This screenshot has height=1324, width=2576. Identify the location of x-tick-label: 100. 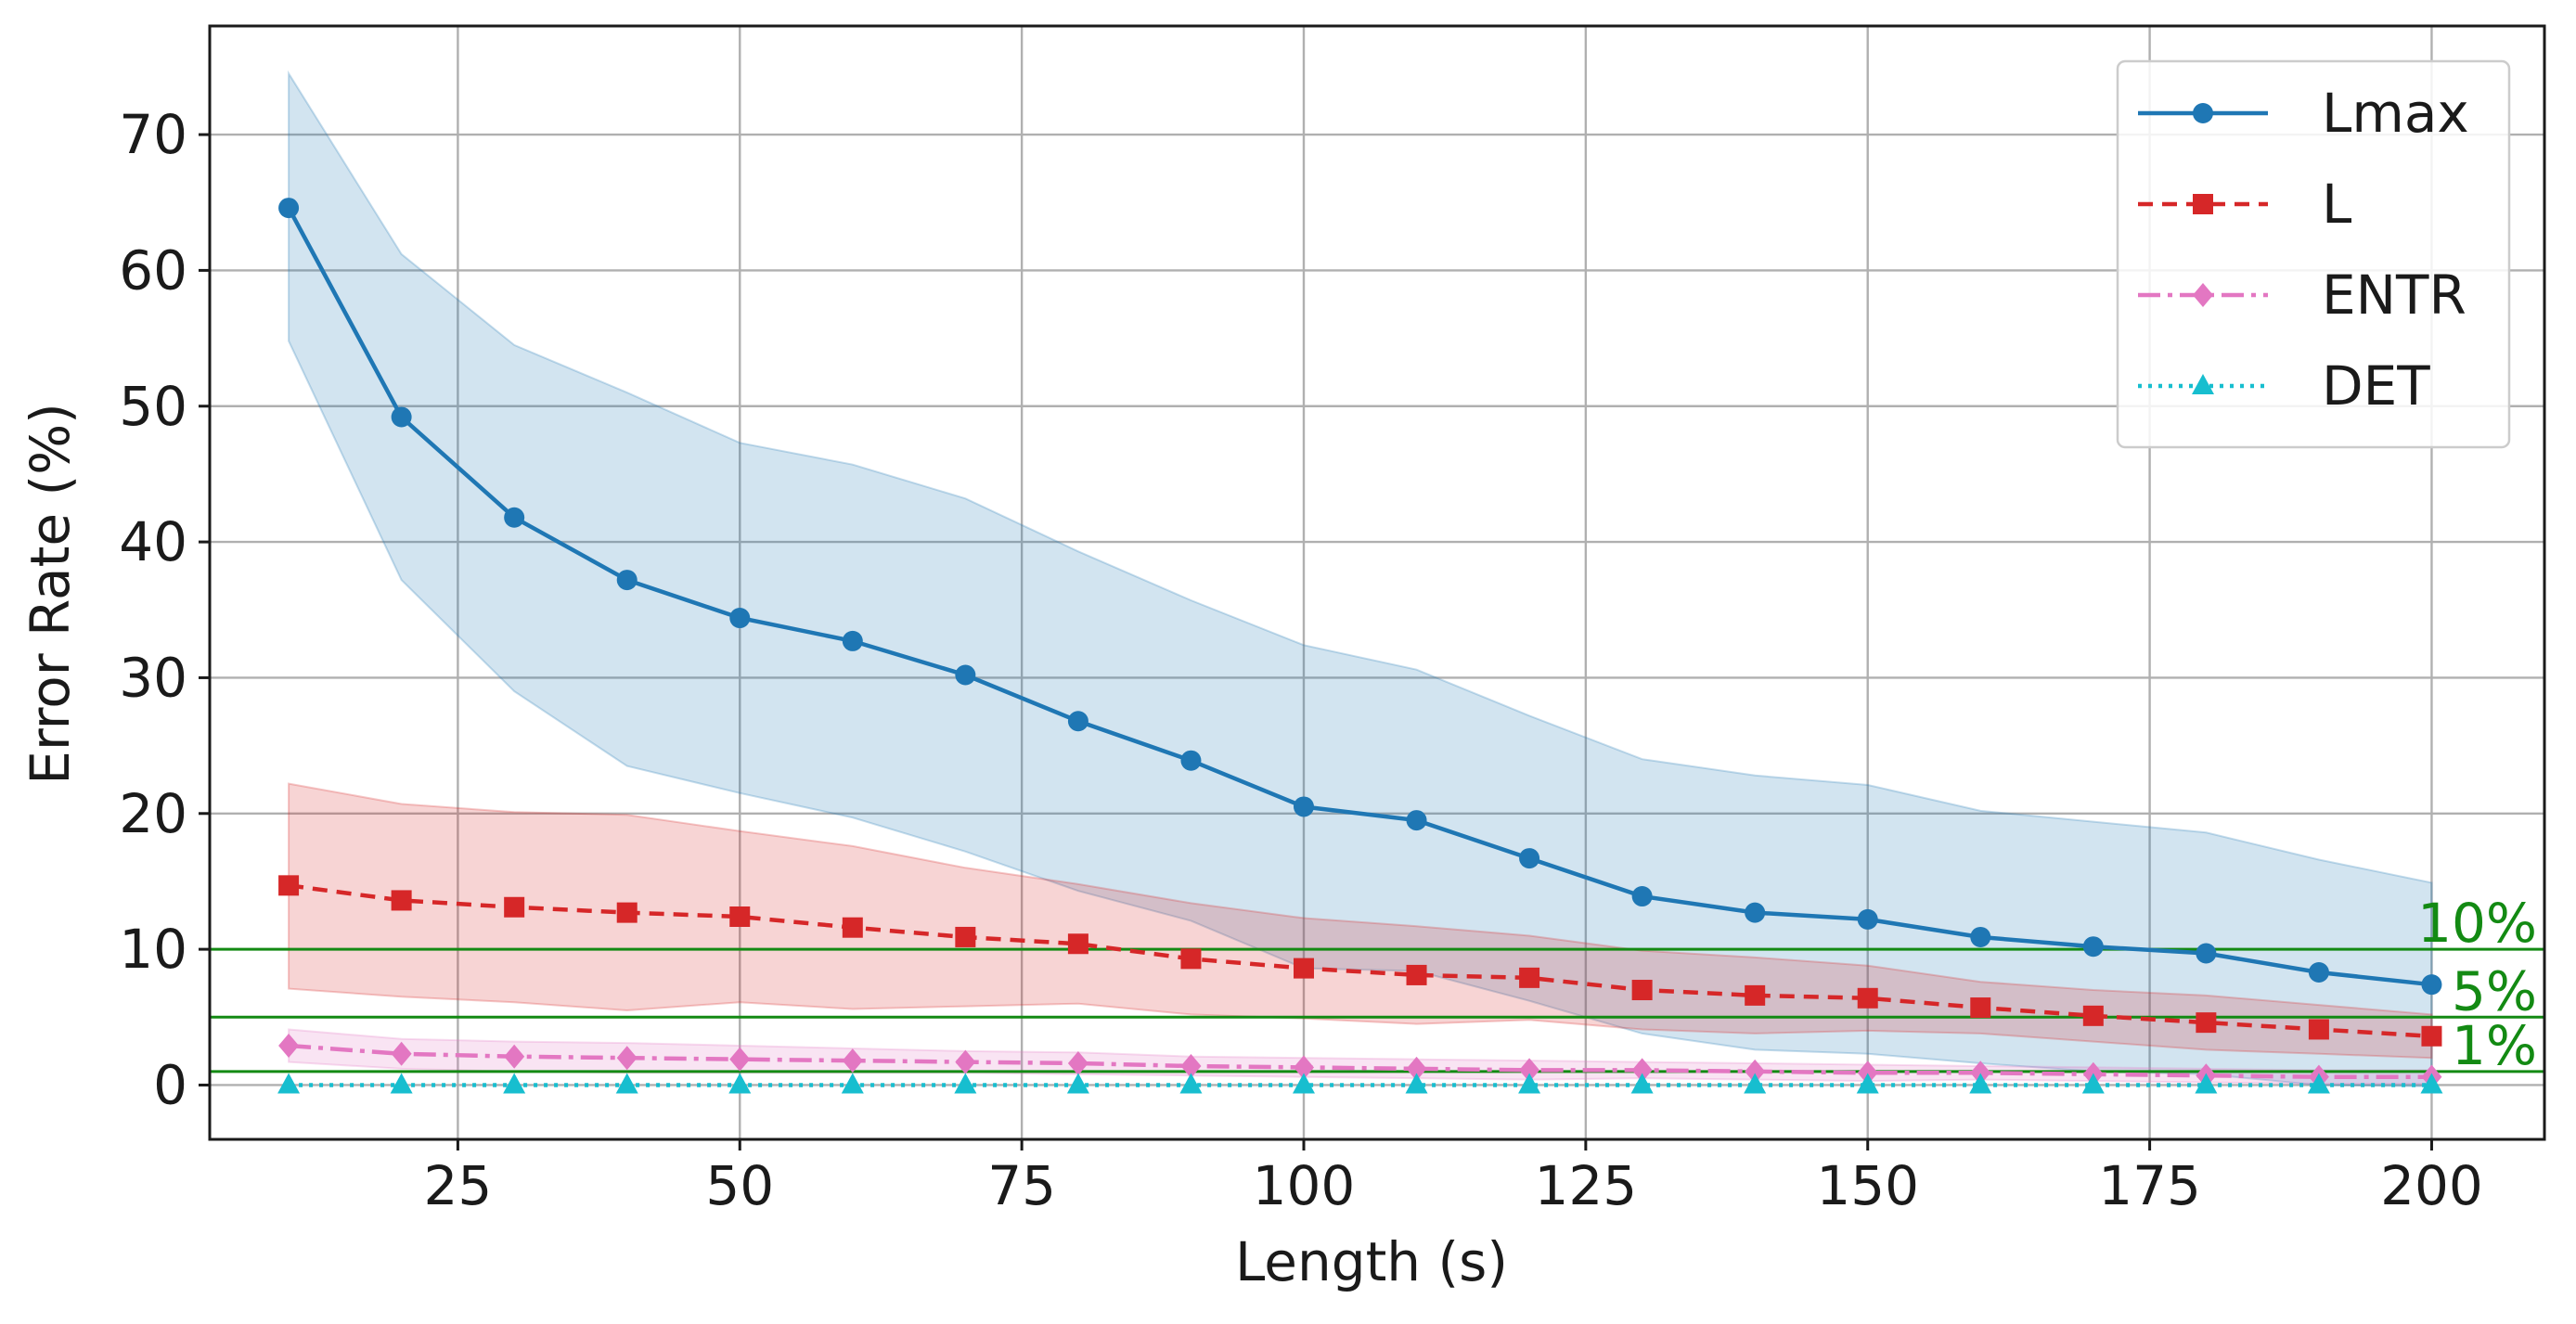
(1304, 1185).